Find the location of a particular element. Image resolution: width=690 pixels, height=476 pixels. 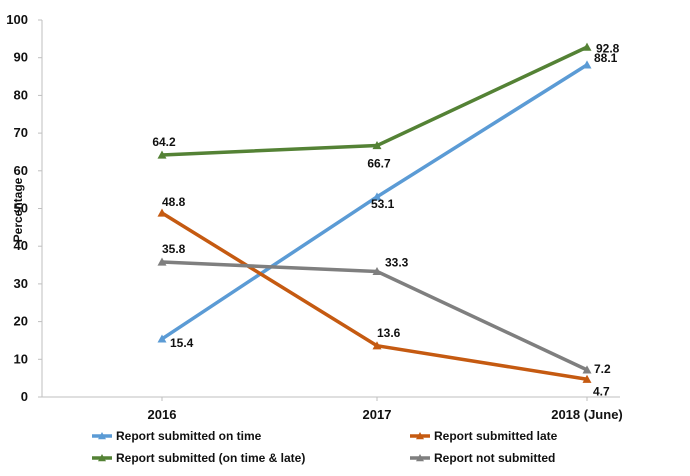

data-label: 48.8 is located at coordinates (174, 202).